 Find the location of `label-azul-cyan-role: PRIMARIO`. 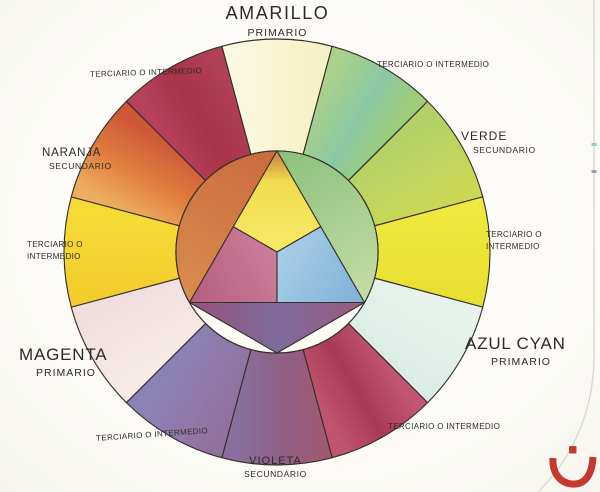

label-azul-cyan-role: PRIMARIO is located at coordinates (521, 362).